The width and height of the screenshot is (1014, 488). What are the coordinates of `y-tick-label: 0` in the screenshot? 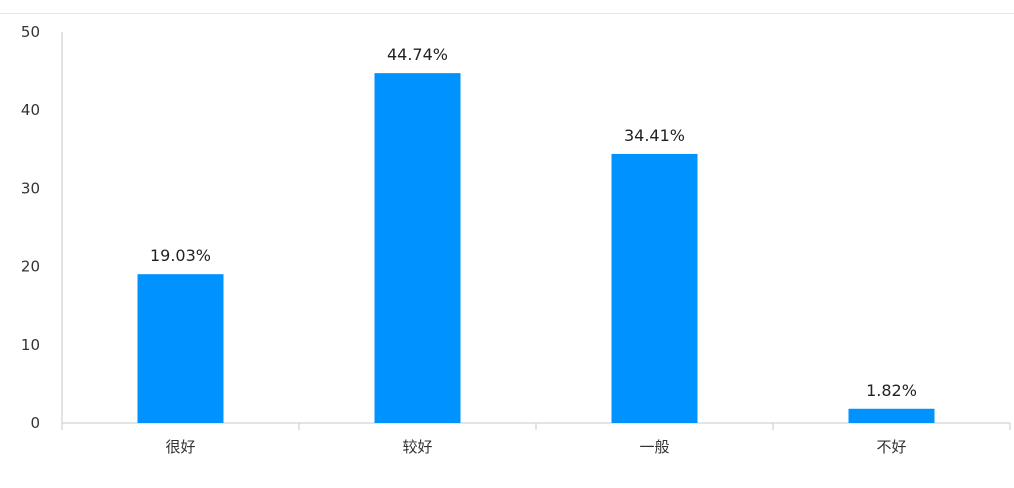 It's located at (35, 423).